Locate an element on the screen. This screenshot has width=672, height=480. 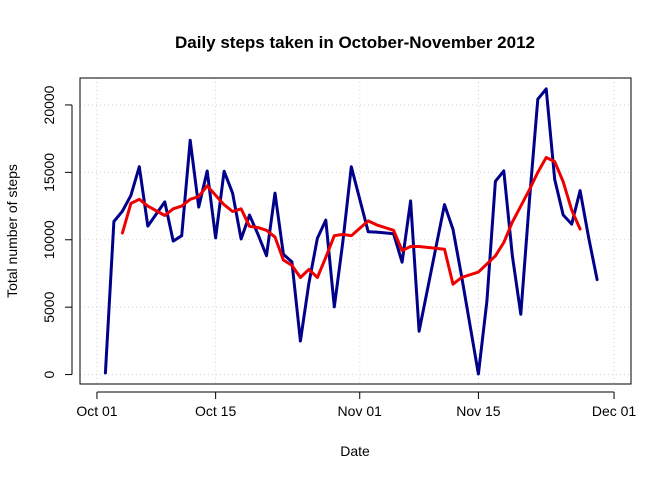
x-tick-label: Nov 15 is located at coordinates (478, 411).